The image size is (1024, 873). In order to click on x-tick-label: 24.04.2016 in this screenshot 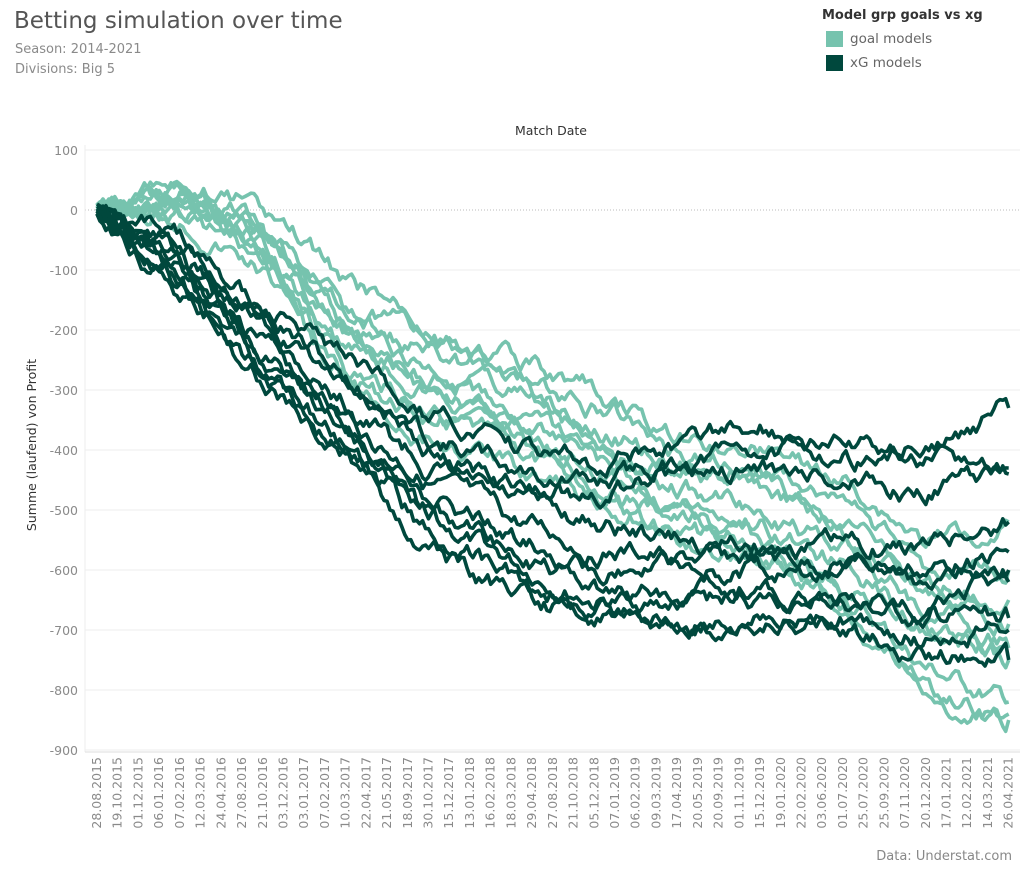, I will do `click(220, 793)`.